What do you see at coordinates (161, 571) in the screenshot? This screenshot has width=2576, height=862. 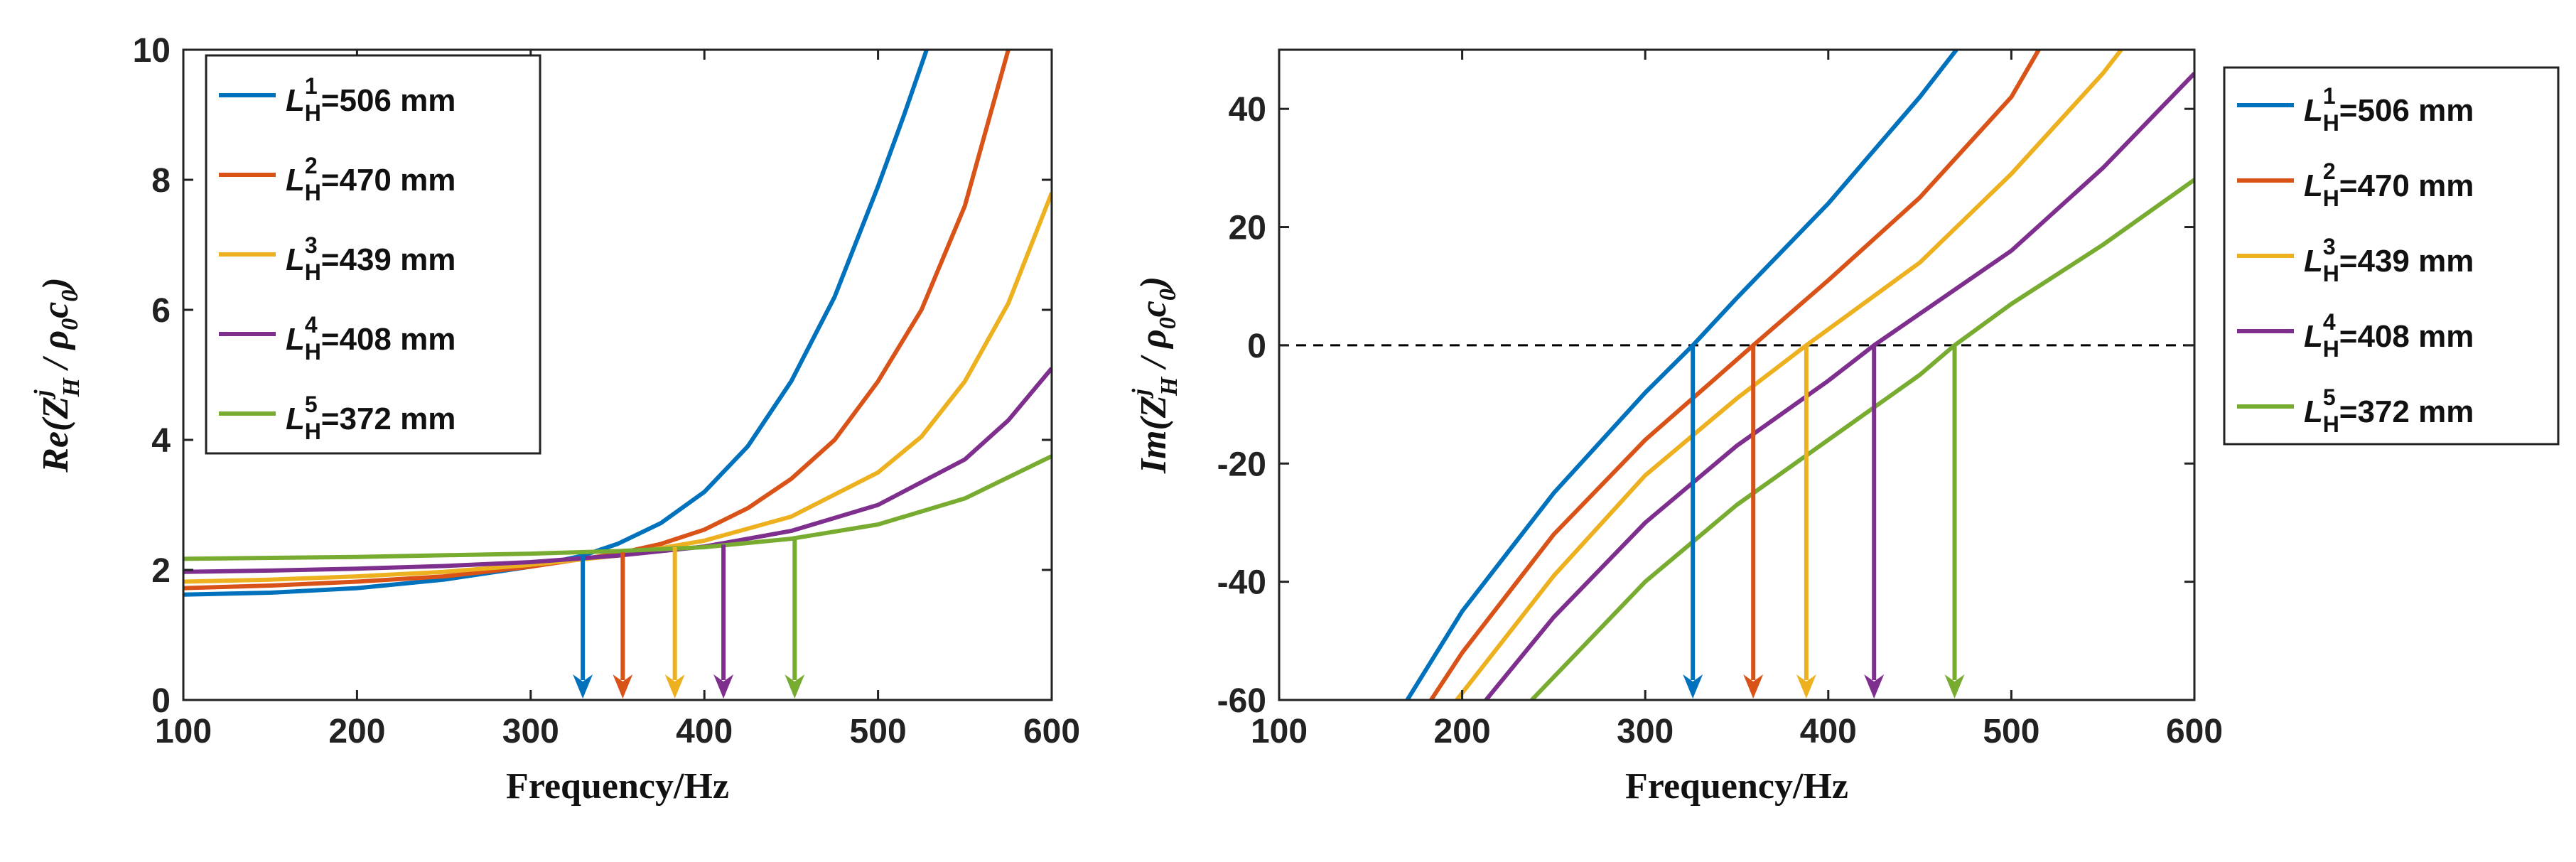 I see `y-tick-label: 2` at bounding box center [161, 571].